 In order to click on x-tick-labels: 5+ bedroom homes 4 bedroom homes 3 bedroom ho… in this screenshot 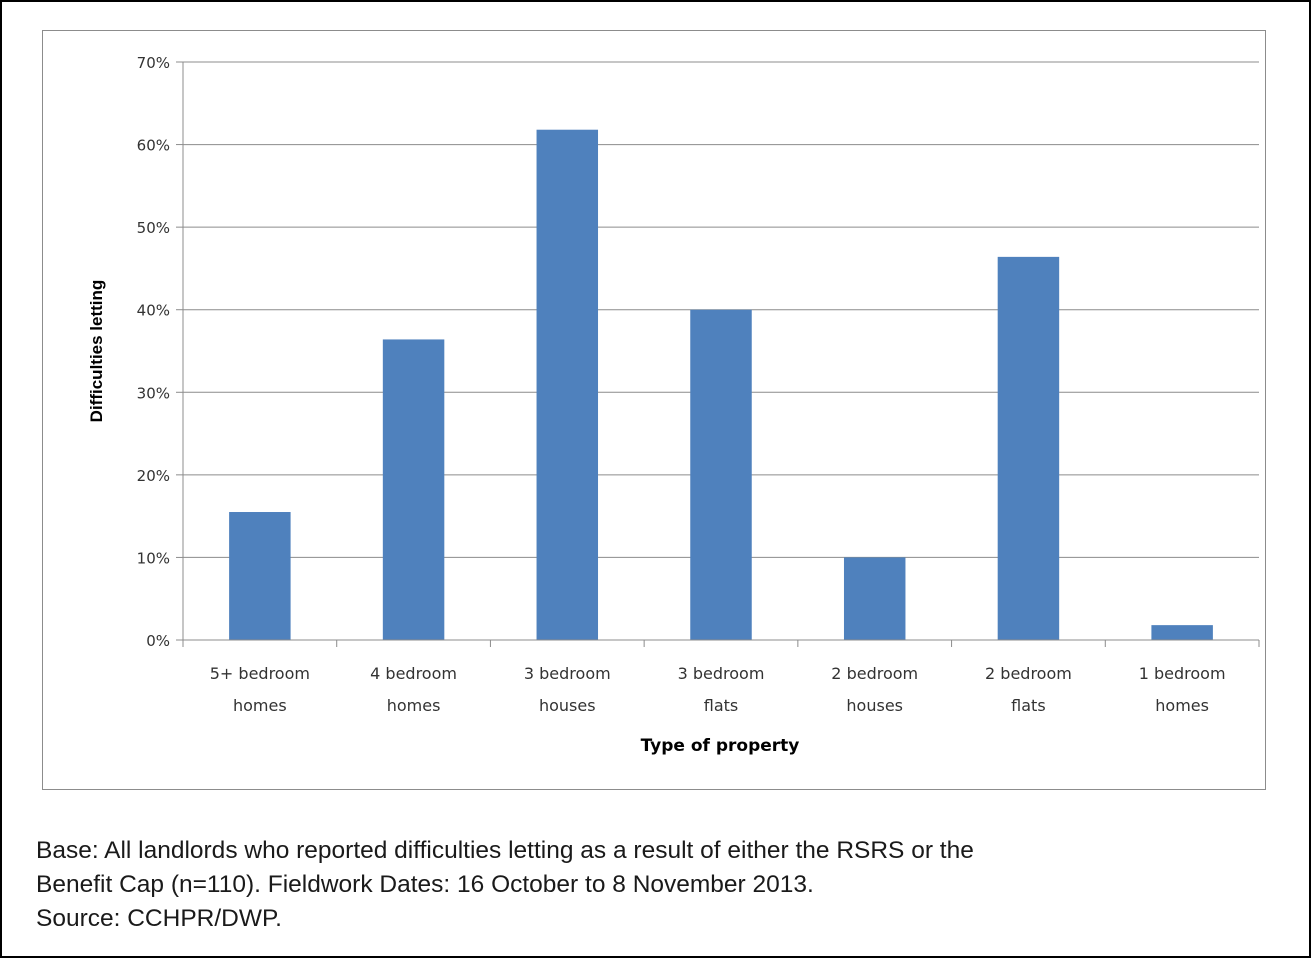, I will do `click(718, 689)`.